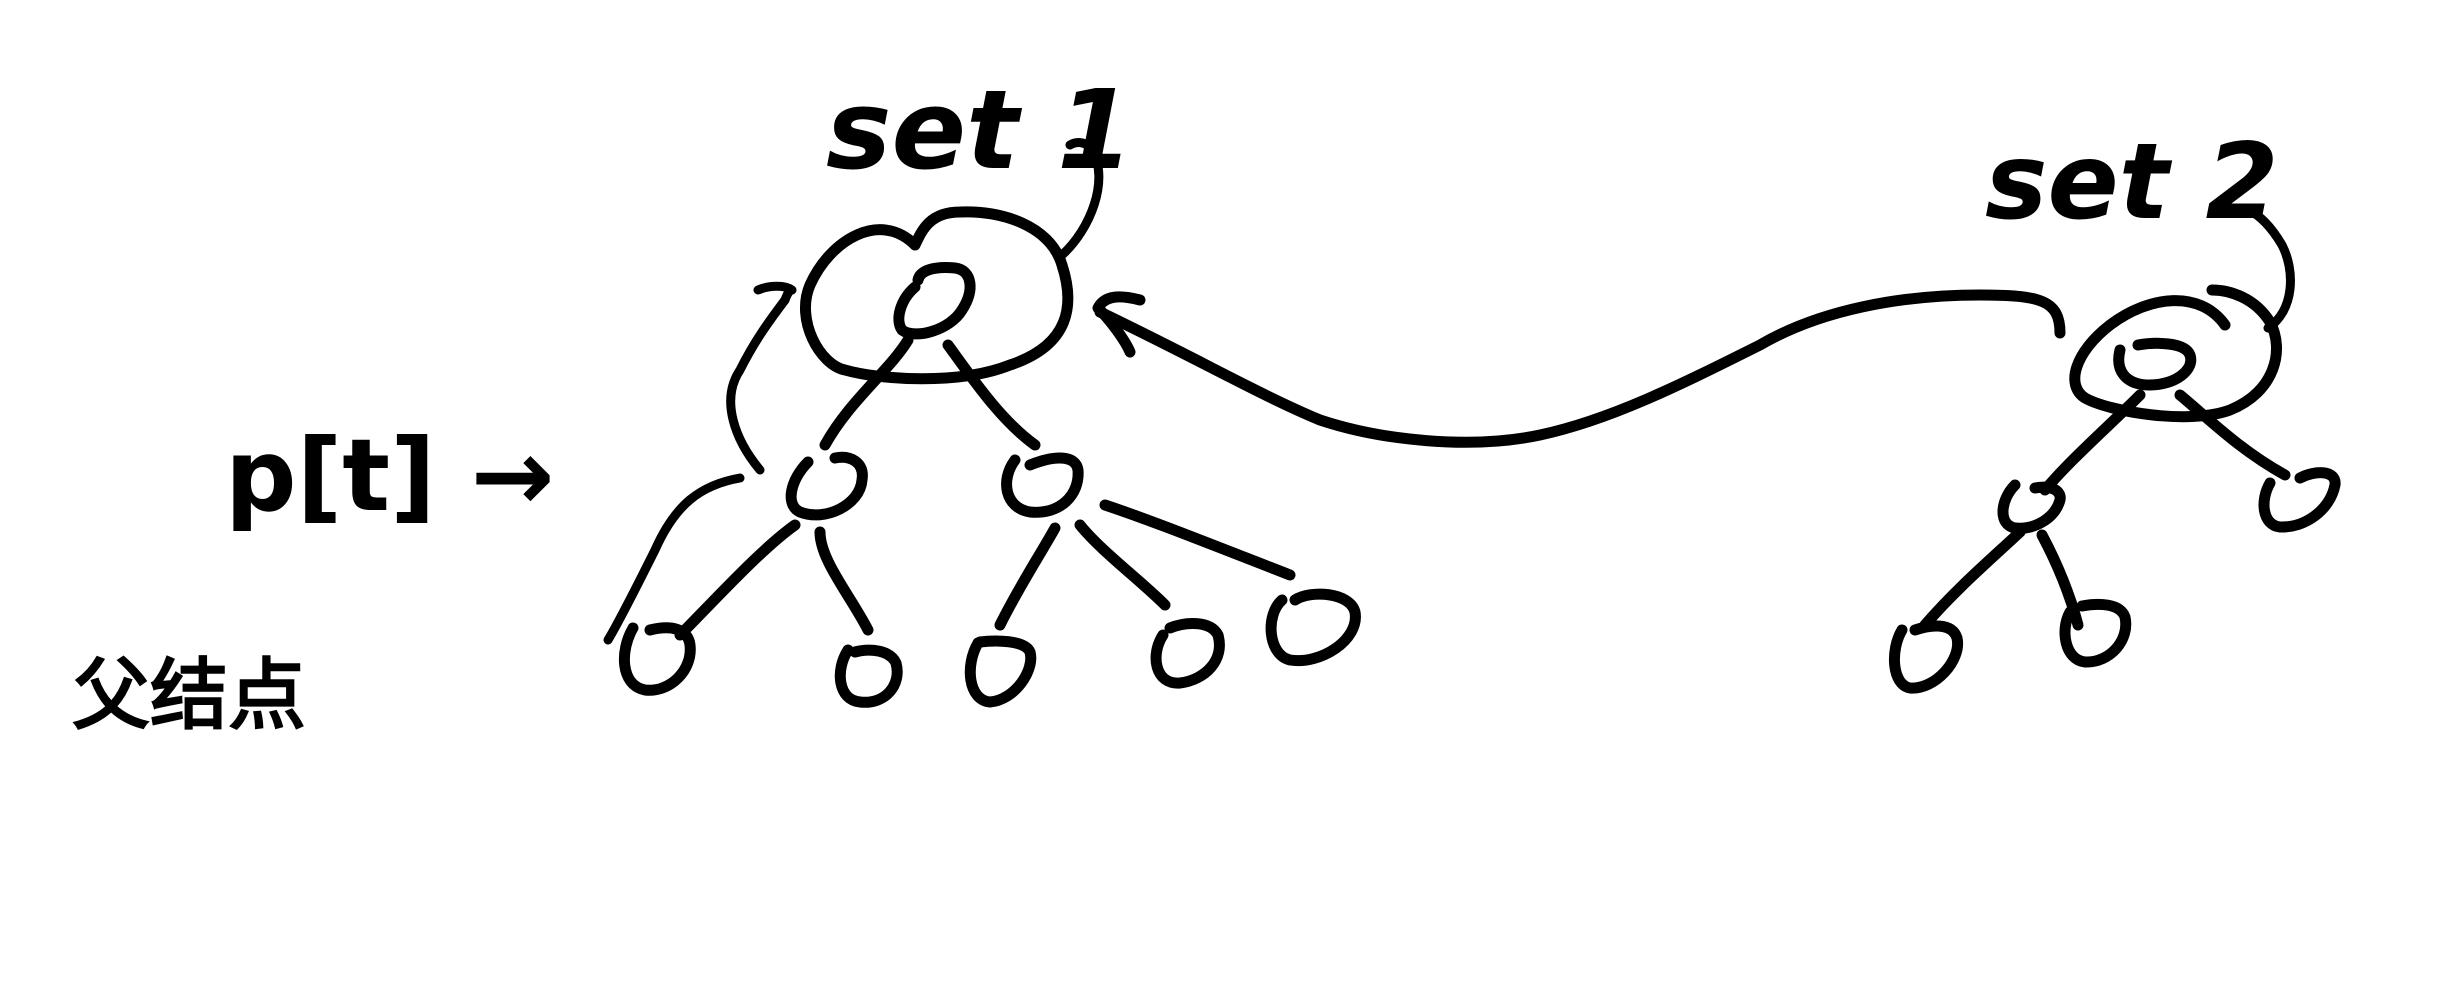  What do you see at coordinates (2232, 435) in the screenshot?
I see `set2-edge-root-l1b` at bounding box center [2232, 435].